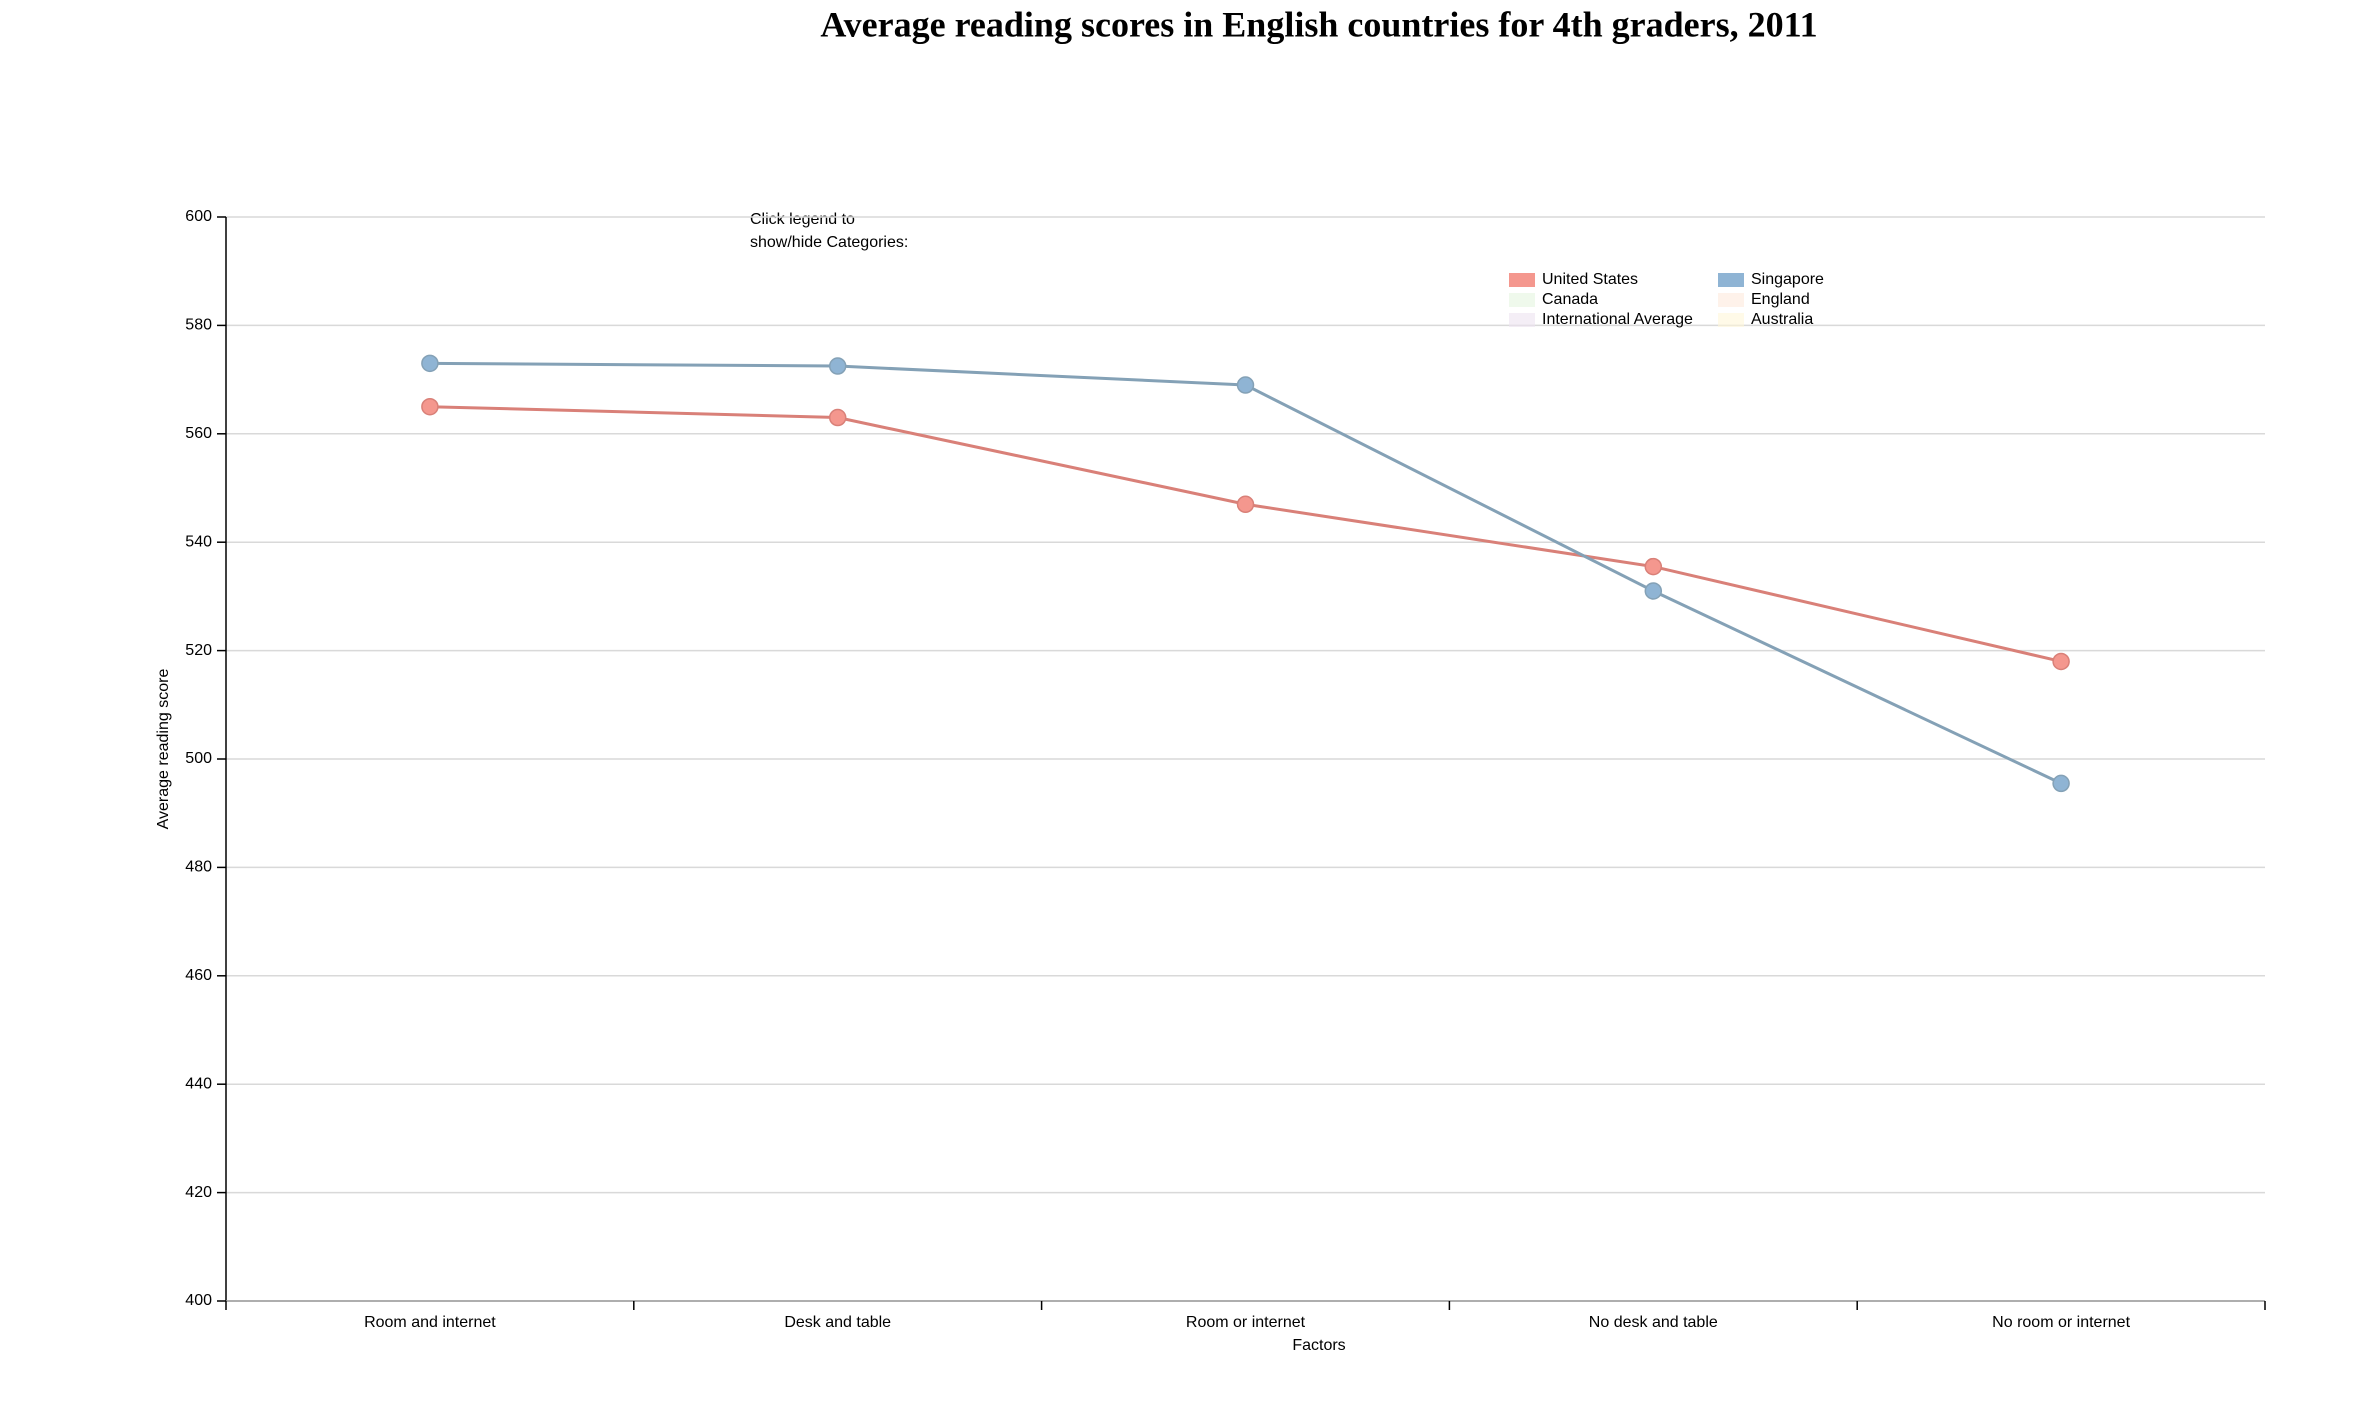  Describe the element at coordinates (198, 975) in the screenshot. I see `y-tick-label: 460` at that location.